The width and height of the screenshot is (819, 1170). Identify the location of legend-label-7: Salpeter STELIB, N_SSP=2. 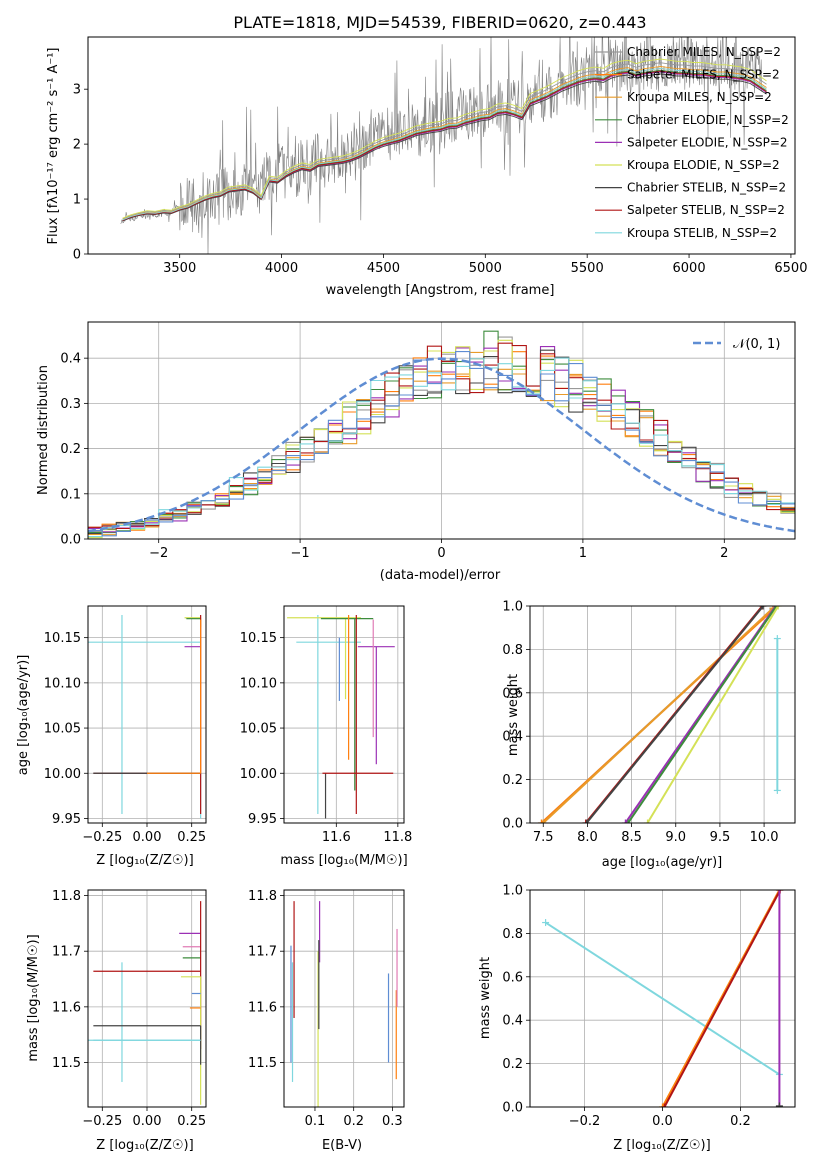
(706, 210).